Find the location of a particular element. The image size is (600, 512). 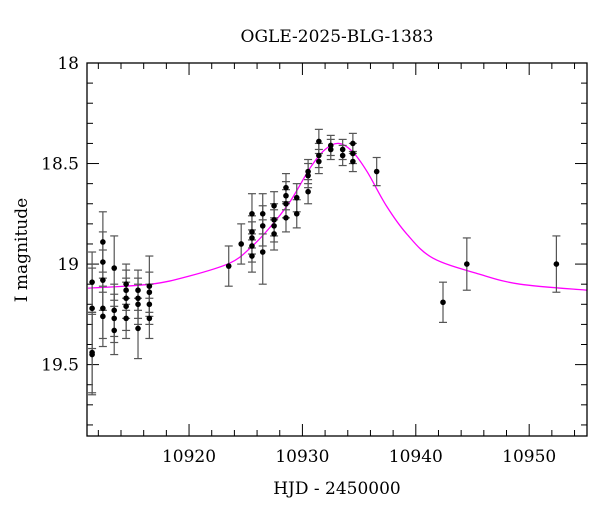

y-axis-label: I magnitude is located at coordinates (22, 250).